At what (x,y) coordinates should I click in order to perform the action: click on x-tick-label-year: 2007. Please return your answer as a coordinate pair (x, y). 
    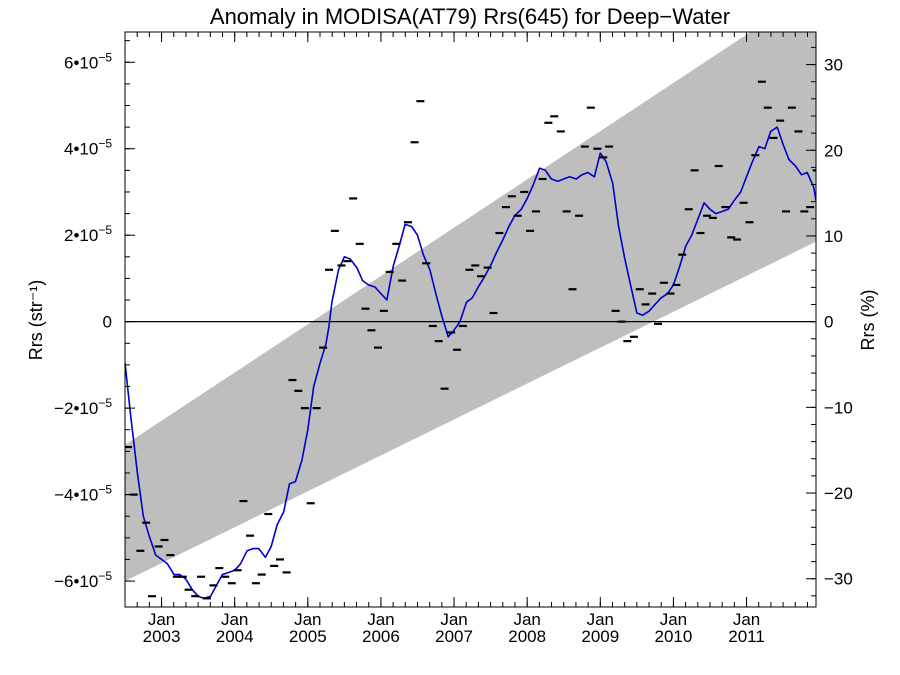
    Looking at the image, I should click on (454, 636).